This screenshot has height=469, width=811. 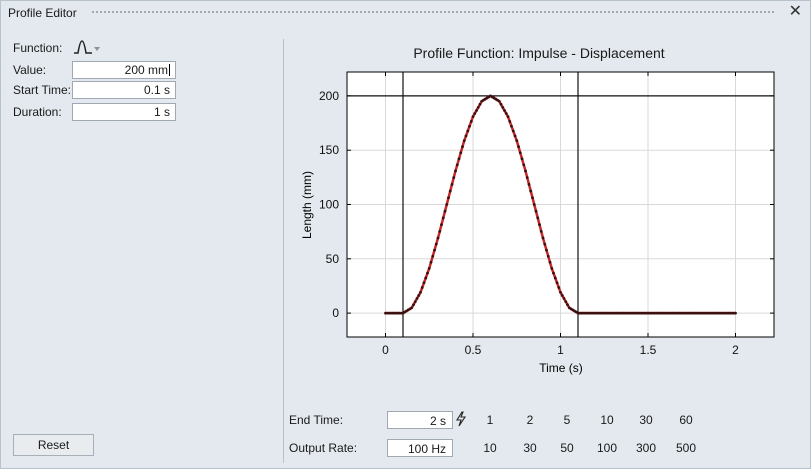 I want to click on start-time-label: Start Time:, so click(x=42, y=90).